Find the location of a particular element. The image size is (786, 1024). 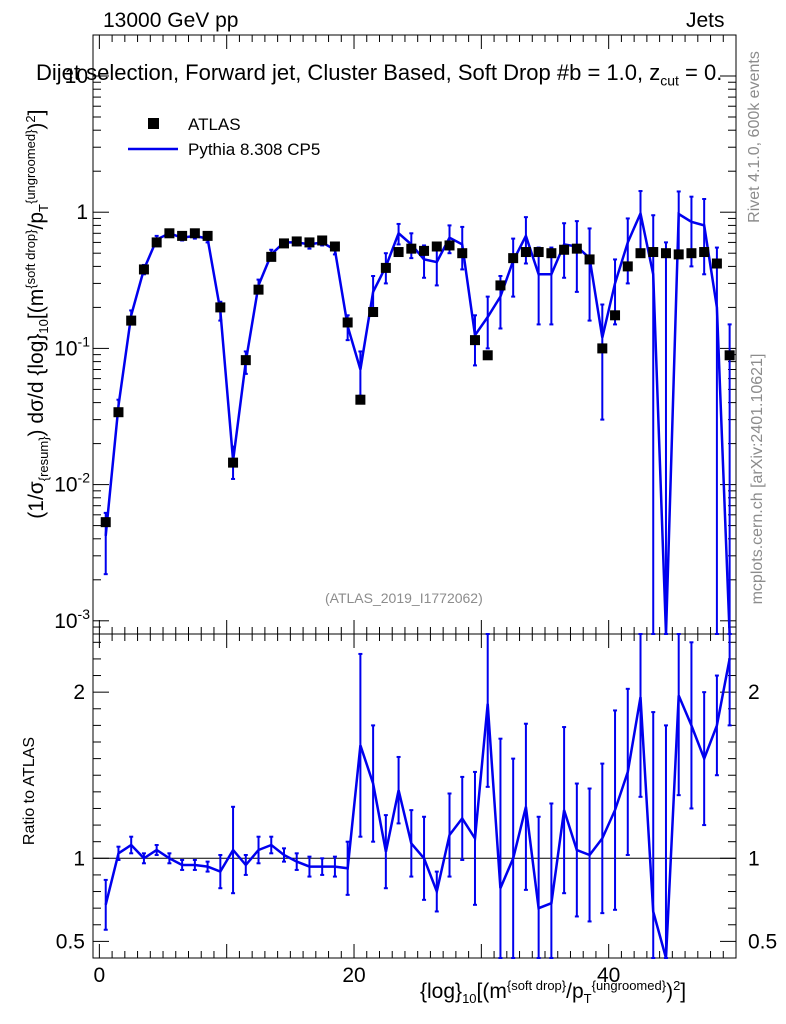

collision-label: 13000 GeV pp is located at coordinates (171, 20).